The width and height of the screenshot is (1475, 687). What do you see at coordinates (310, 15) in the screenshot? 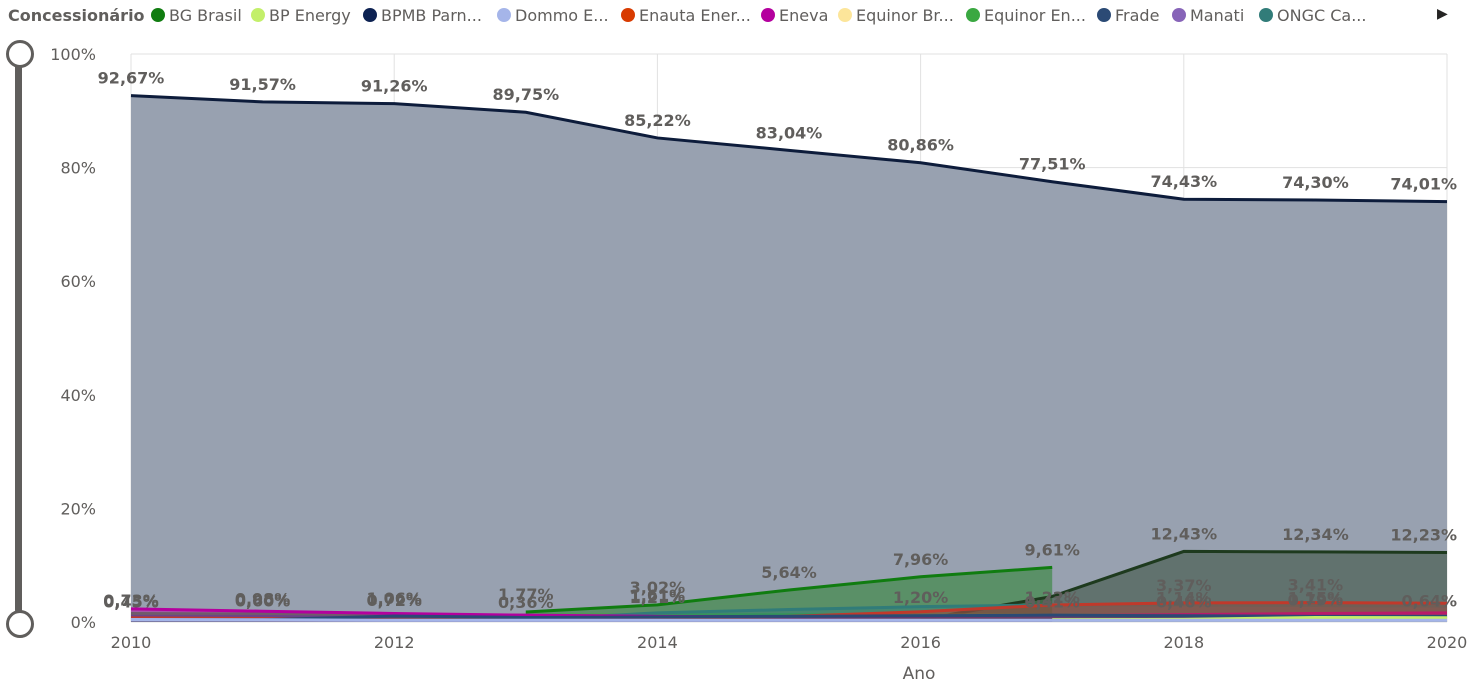
I see `legend-label: BP Energy` at bounding box center [310, 15].